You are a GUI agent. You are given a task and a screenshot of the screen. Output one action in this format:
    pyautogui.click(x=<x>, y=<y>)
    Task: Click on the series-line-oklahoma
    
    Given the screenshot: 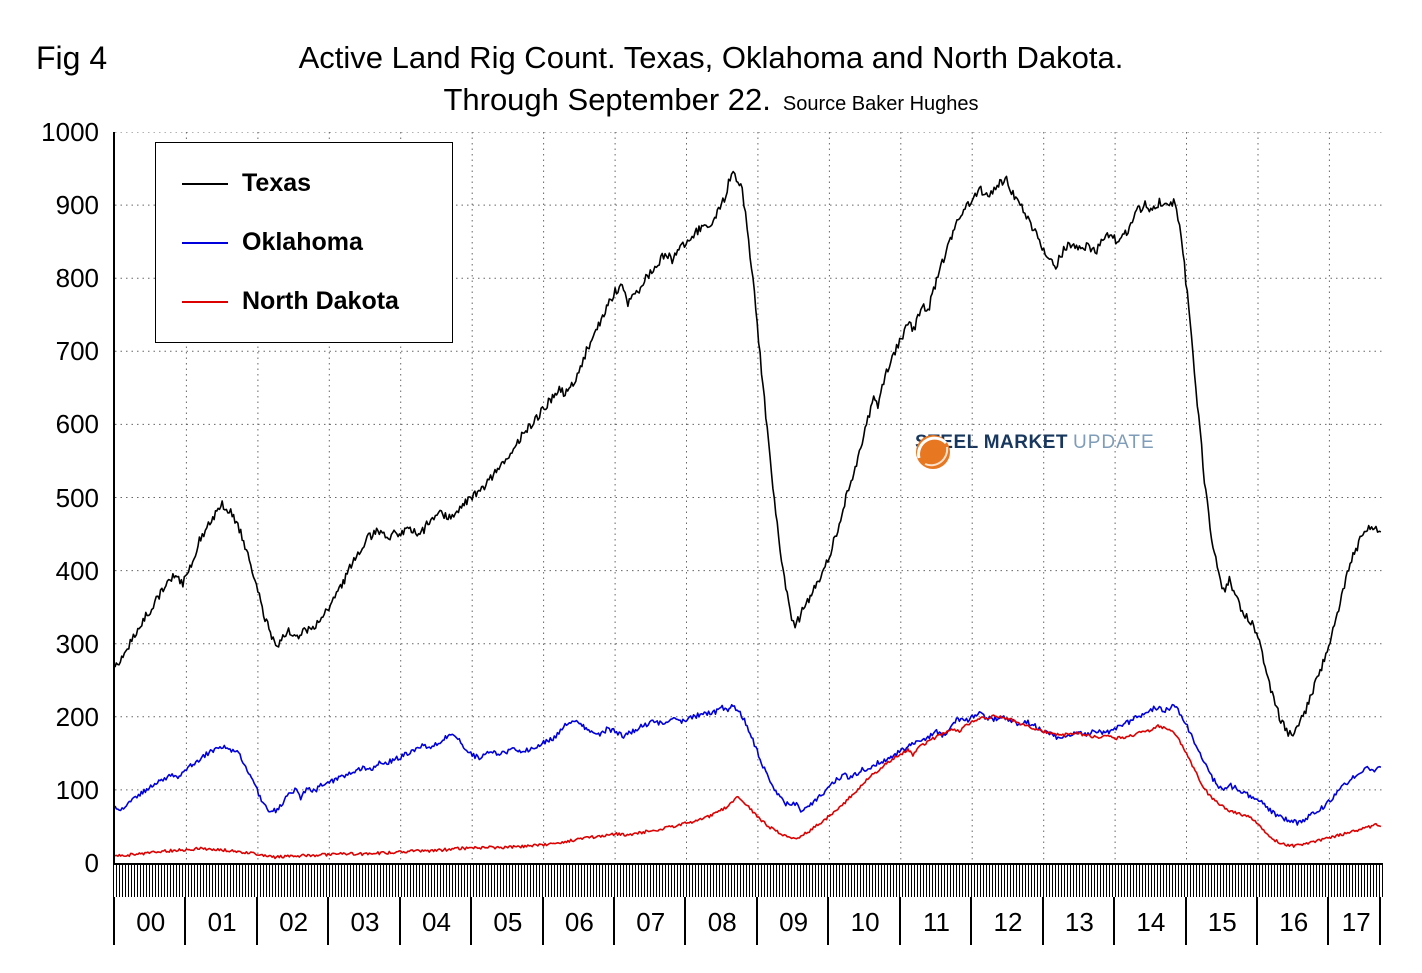 What is the action you would take?
    pyautogui.click(x=748, y=764)
    